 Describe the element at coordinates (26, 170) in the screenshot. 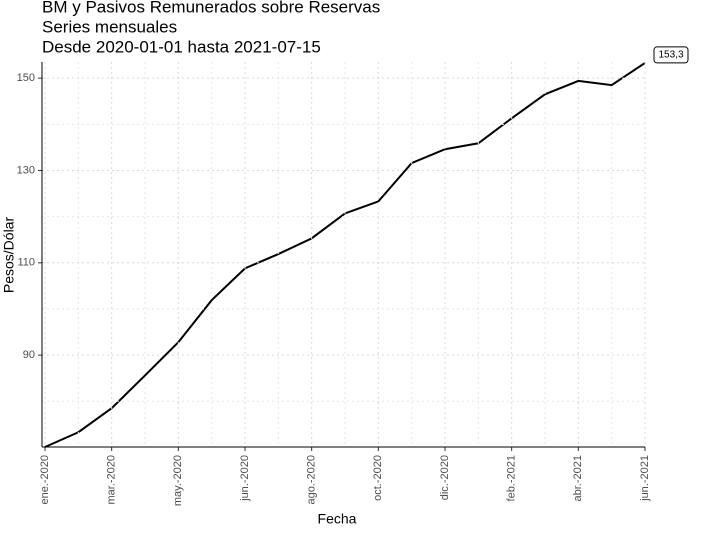

I see `y-tick-label: 130` at that location.